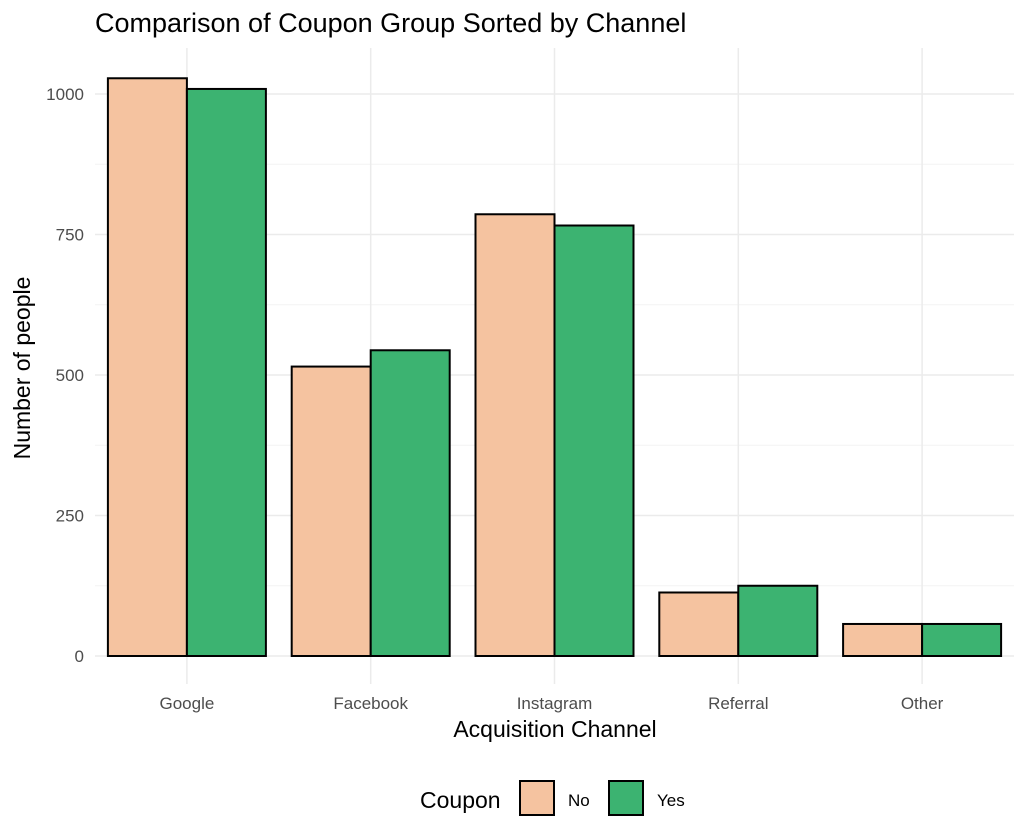  Describe the element at coordinates (70, 516) in the screenshot. I see `y-tick-label: 250` at that location.